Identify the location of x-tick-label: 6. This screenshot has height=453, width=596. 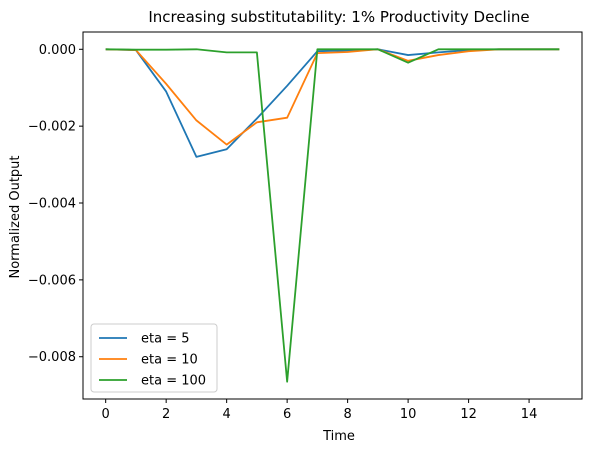
(287, 414).